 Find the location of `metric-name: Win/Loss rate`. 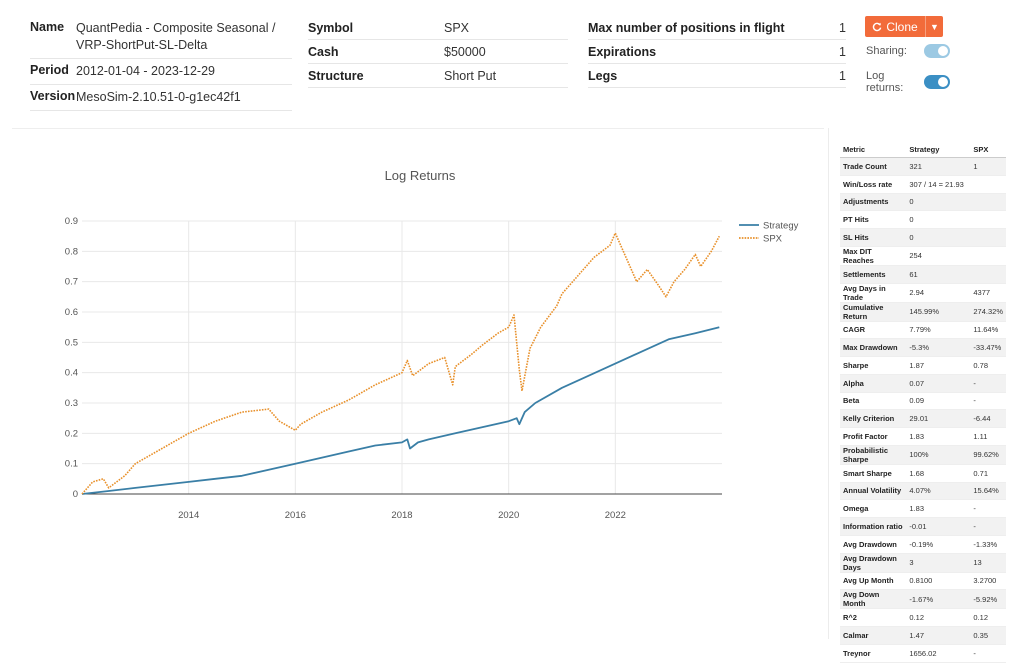

metric-name: Win/Loss rate is located at coordinates (873, 184).